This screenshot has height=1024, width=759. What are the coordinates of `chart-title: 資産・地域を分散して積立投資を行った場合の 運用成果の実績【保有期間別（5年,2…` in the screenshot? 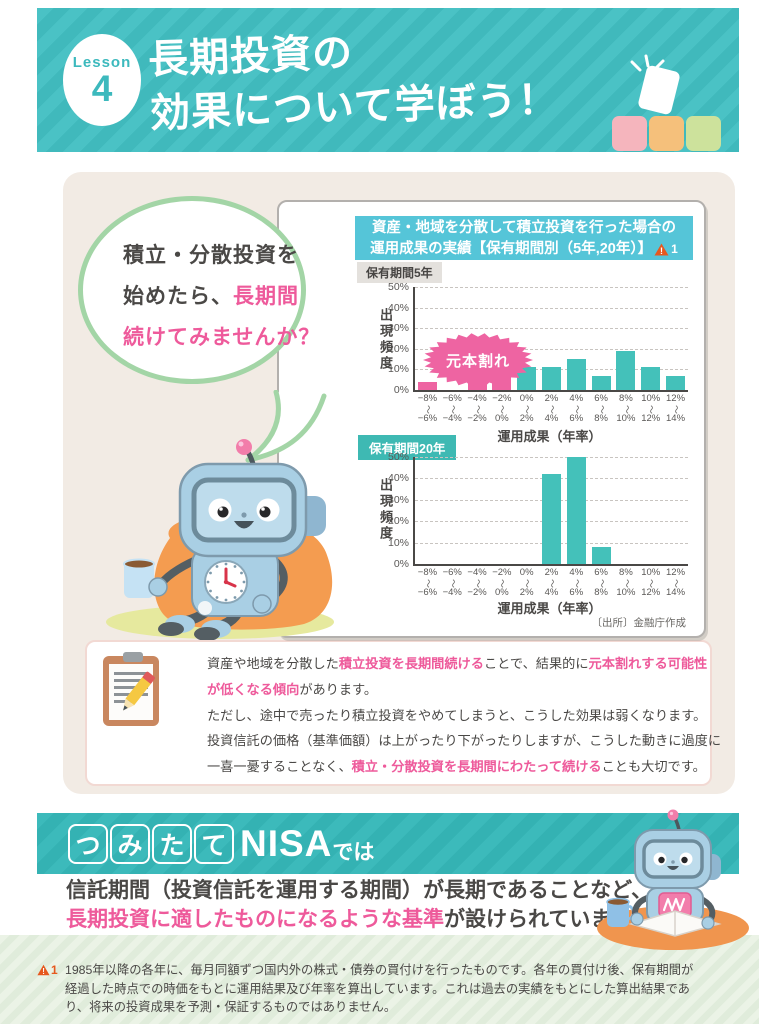 It's located at (524, 238).